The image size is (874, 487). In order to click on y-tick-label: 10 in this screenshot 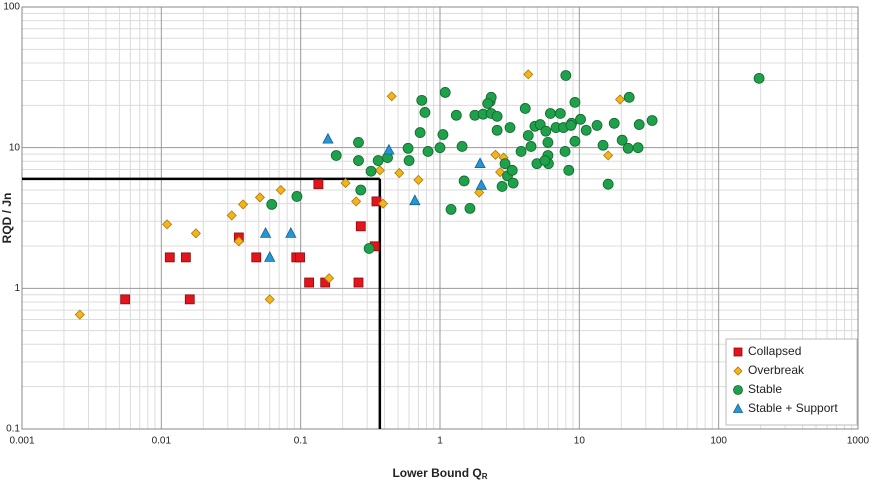, I will do `click(15, 147)`.